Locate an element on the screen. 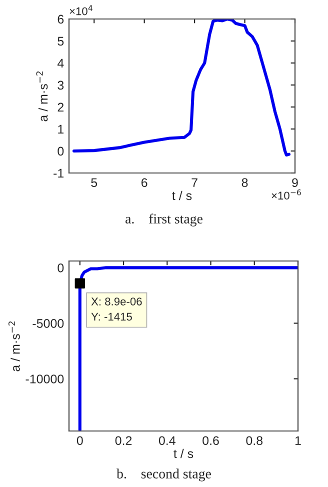  x-tick-label: 0.6 is located at coordinates (210, 441).